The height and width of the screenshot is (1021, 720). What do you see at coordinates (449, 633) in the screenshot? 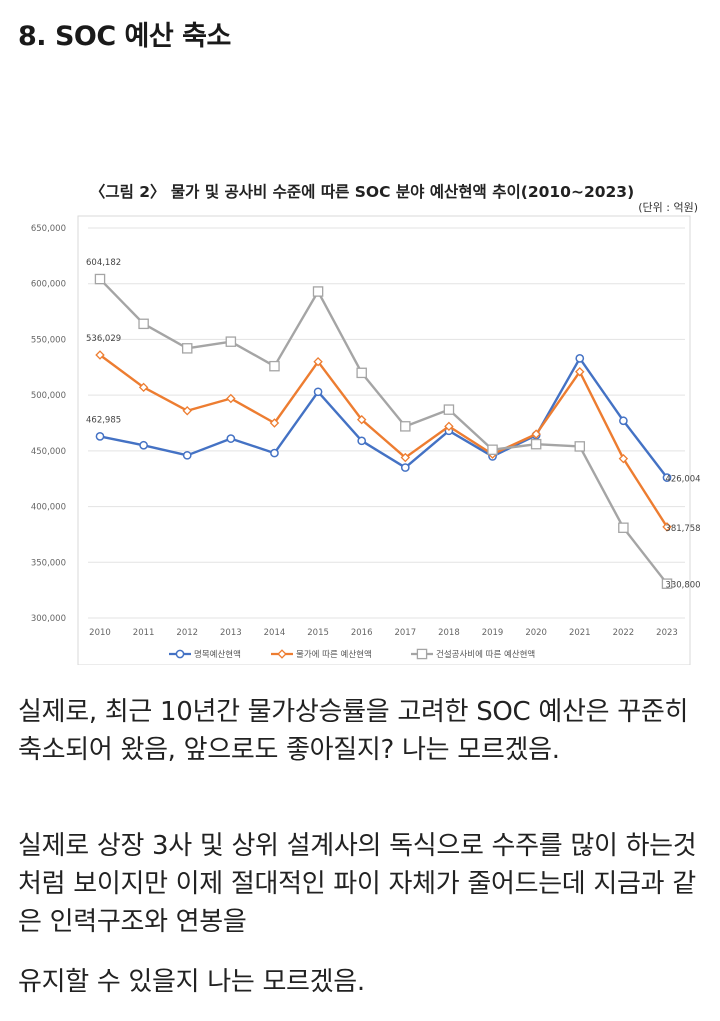
I see `x-tick-label: 2018` at bounding box center [449, 633].